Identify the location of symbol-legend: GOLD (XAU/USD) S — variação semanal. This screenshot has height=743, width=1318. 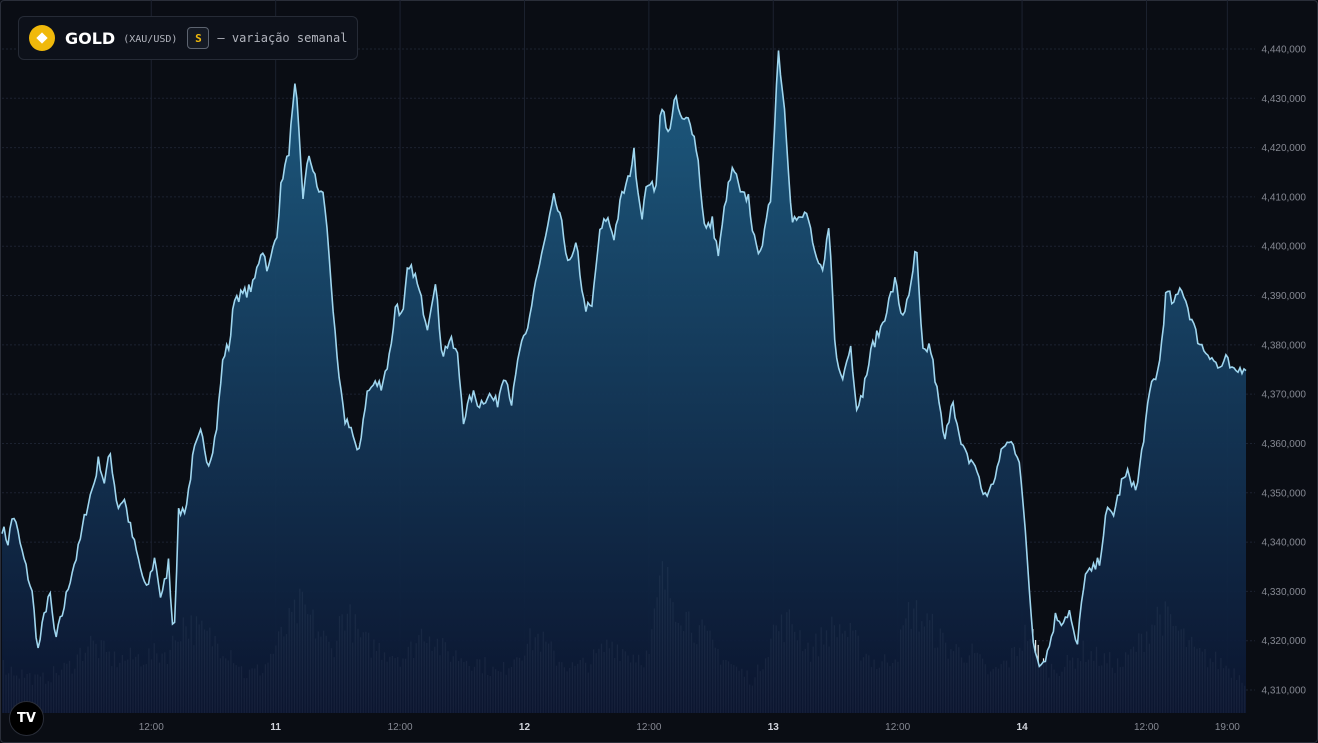
(188, 38).